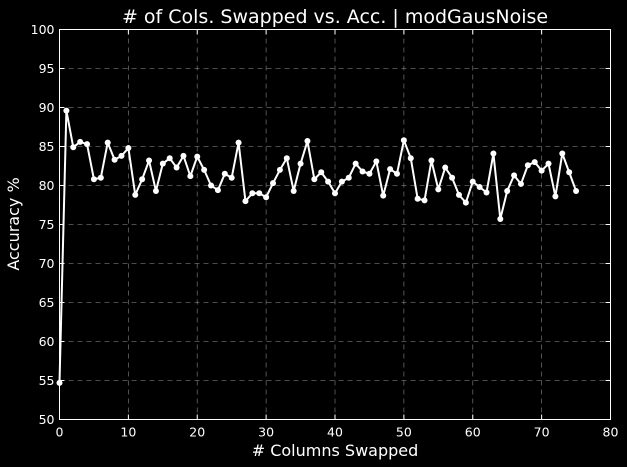 The image size is (627, 467). What do you see at coordinates (335, 450) in the screenshot?
I see `x-axis-label: # Columns Swapped` at bounding box center [335, 450].